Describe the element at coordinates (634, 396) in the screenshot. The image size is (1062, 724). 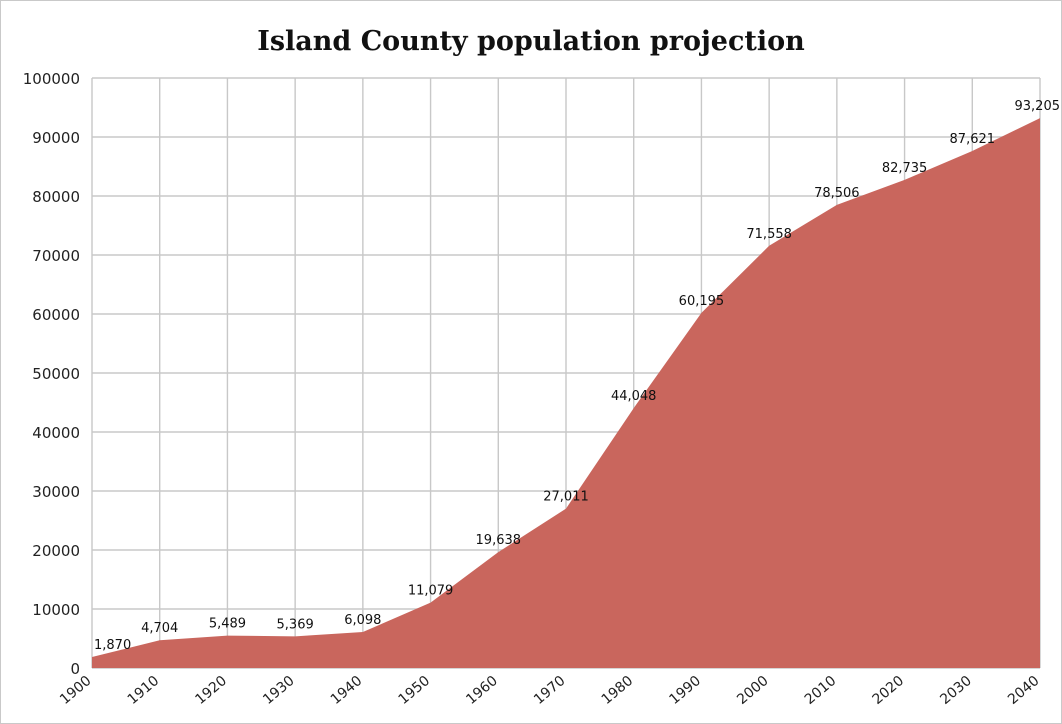
I see `data-label: 44,048` at that location.